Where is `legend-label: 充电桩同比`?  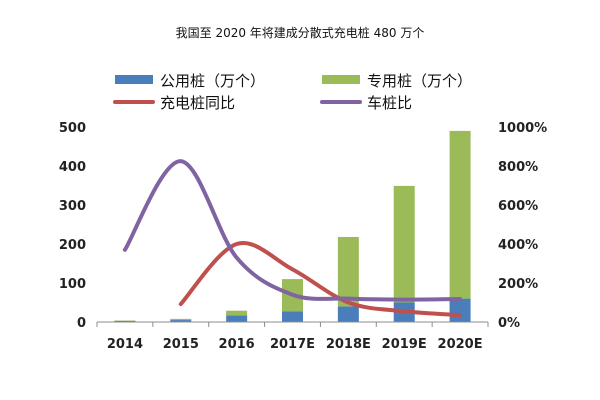 legend-label: 充电桩同比 is located at coordinates (197, 103).